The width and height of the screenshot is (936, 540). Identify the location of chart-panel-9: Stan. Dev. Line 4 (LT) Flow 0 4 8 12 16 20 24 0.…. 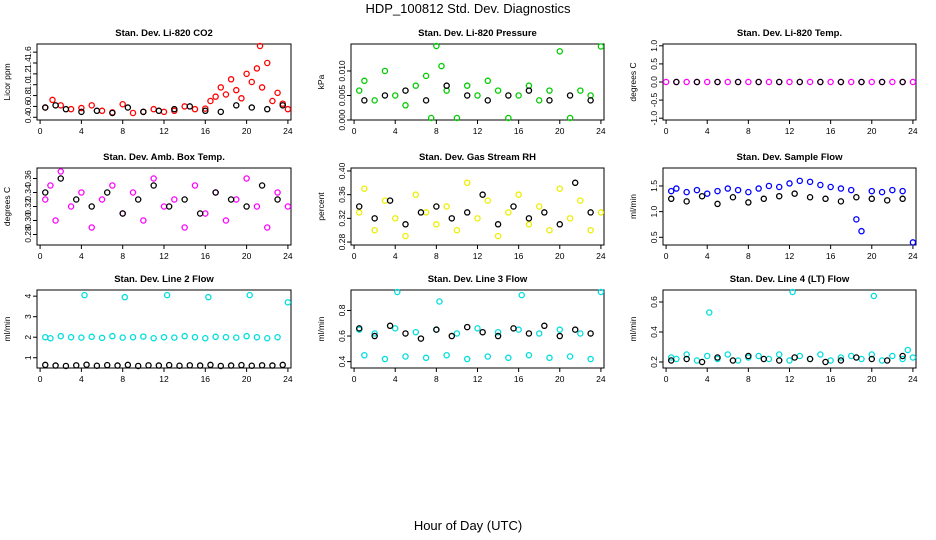
(773, 329).